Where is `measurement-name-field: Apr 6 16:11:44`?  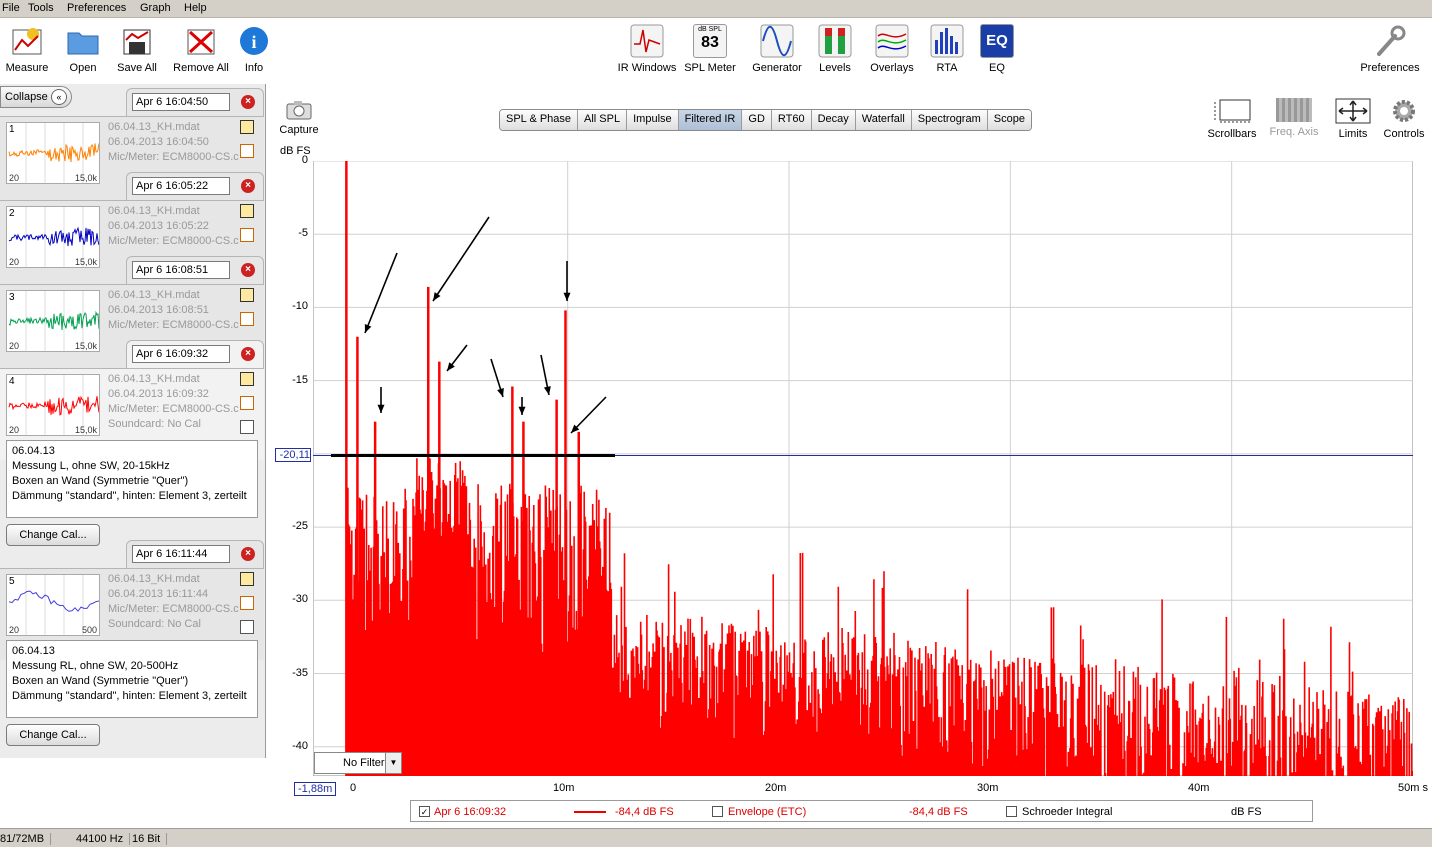 measurement-name-field: Apr 6 16:11:44 is located at coordinates (181, 554).